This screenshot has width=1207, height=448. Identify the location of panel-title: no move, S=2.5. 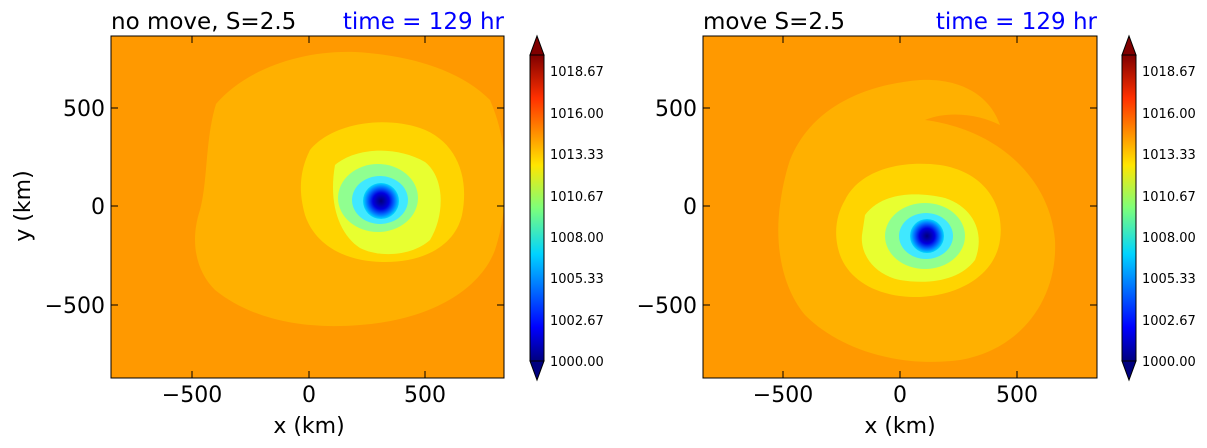
(203, 22).